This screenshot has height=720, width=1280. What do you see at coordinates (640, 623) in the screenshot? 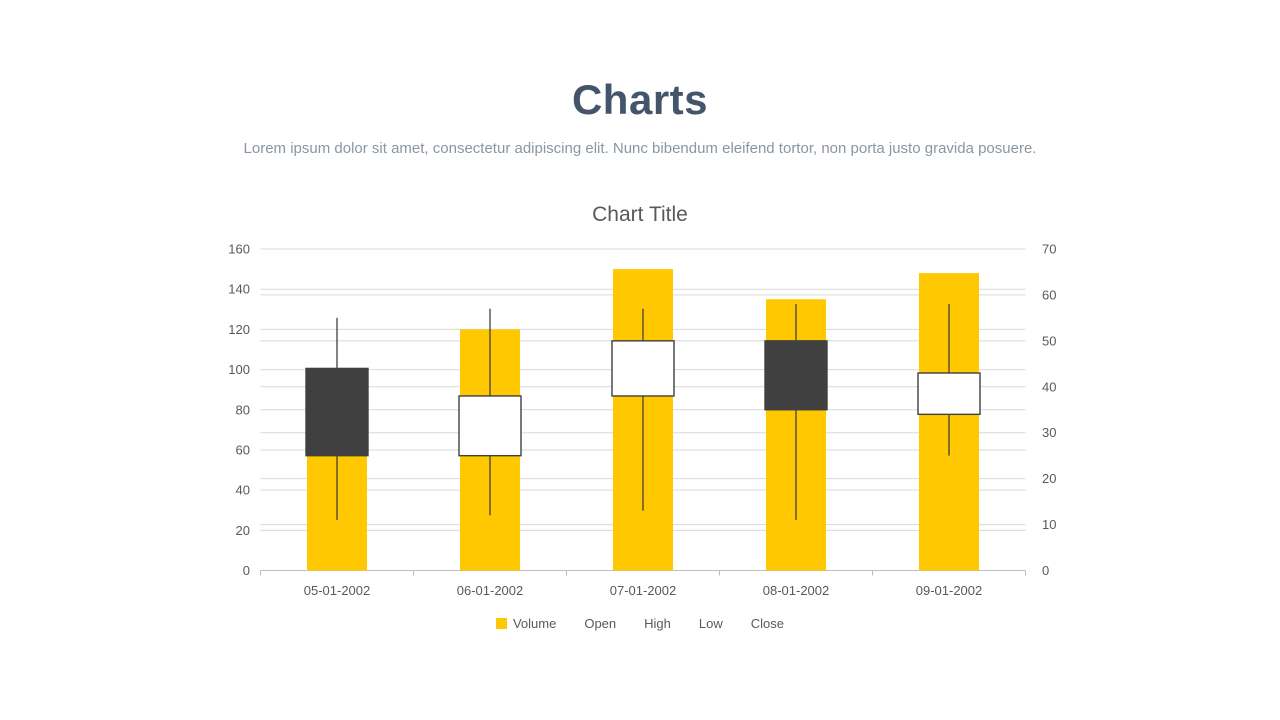
I see `chart-legend: Volume Open High Low Close` at bounding box center [640, 623].